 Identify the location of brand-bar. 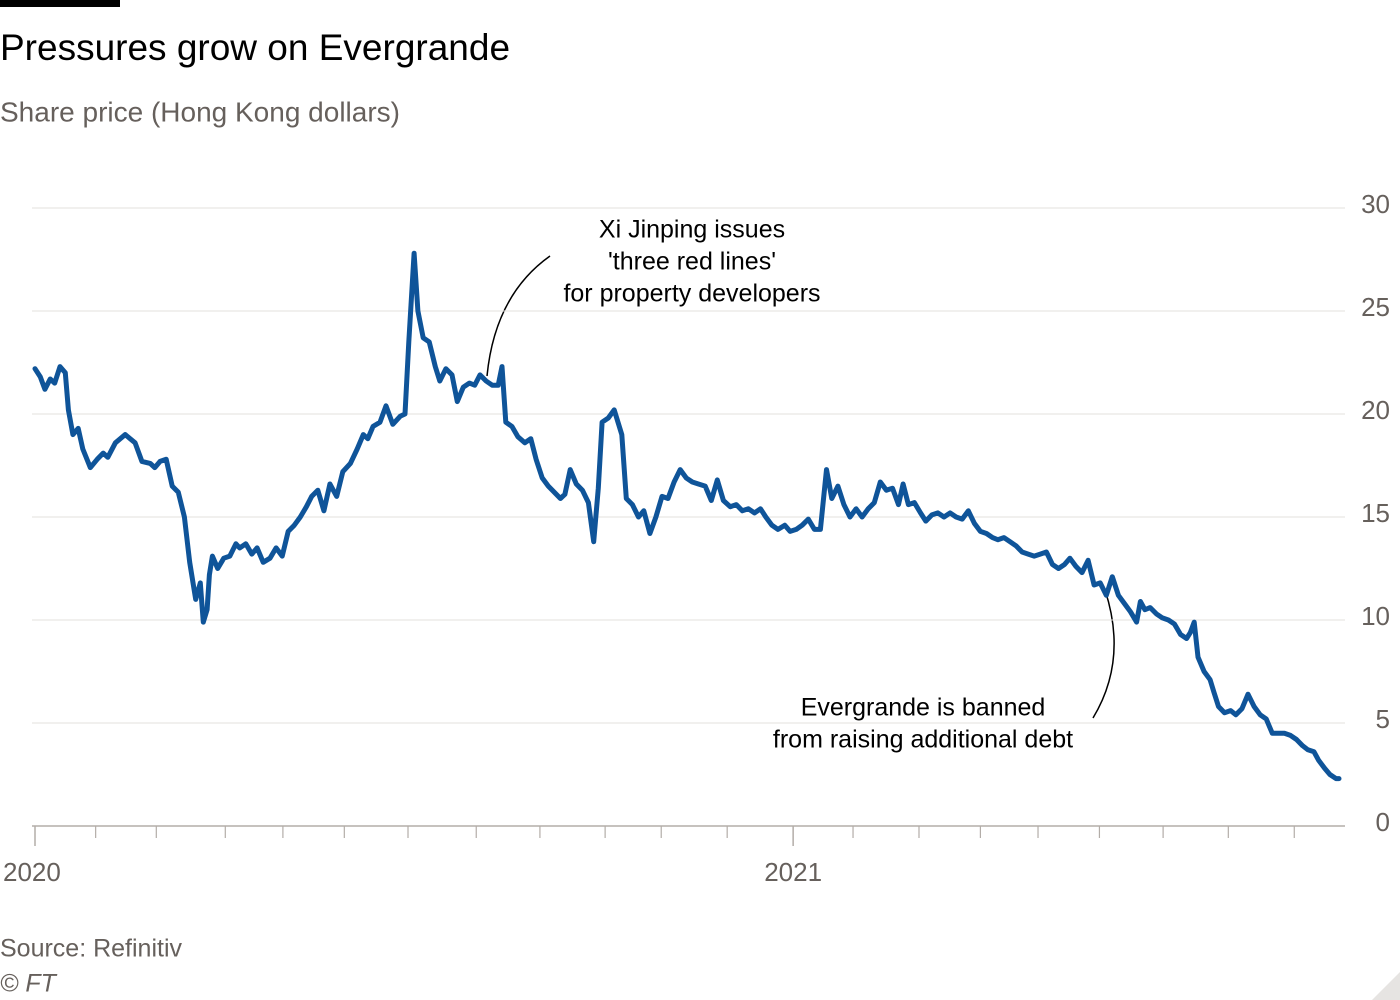
(60, 3).